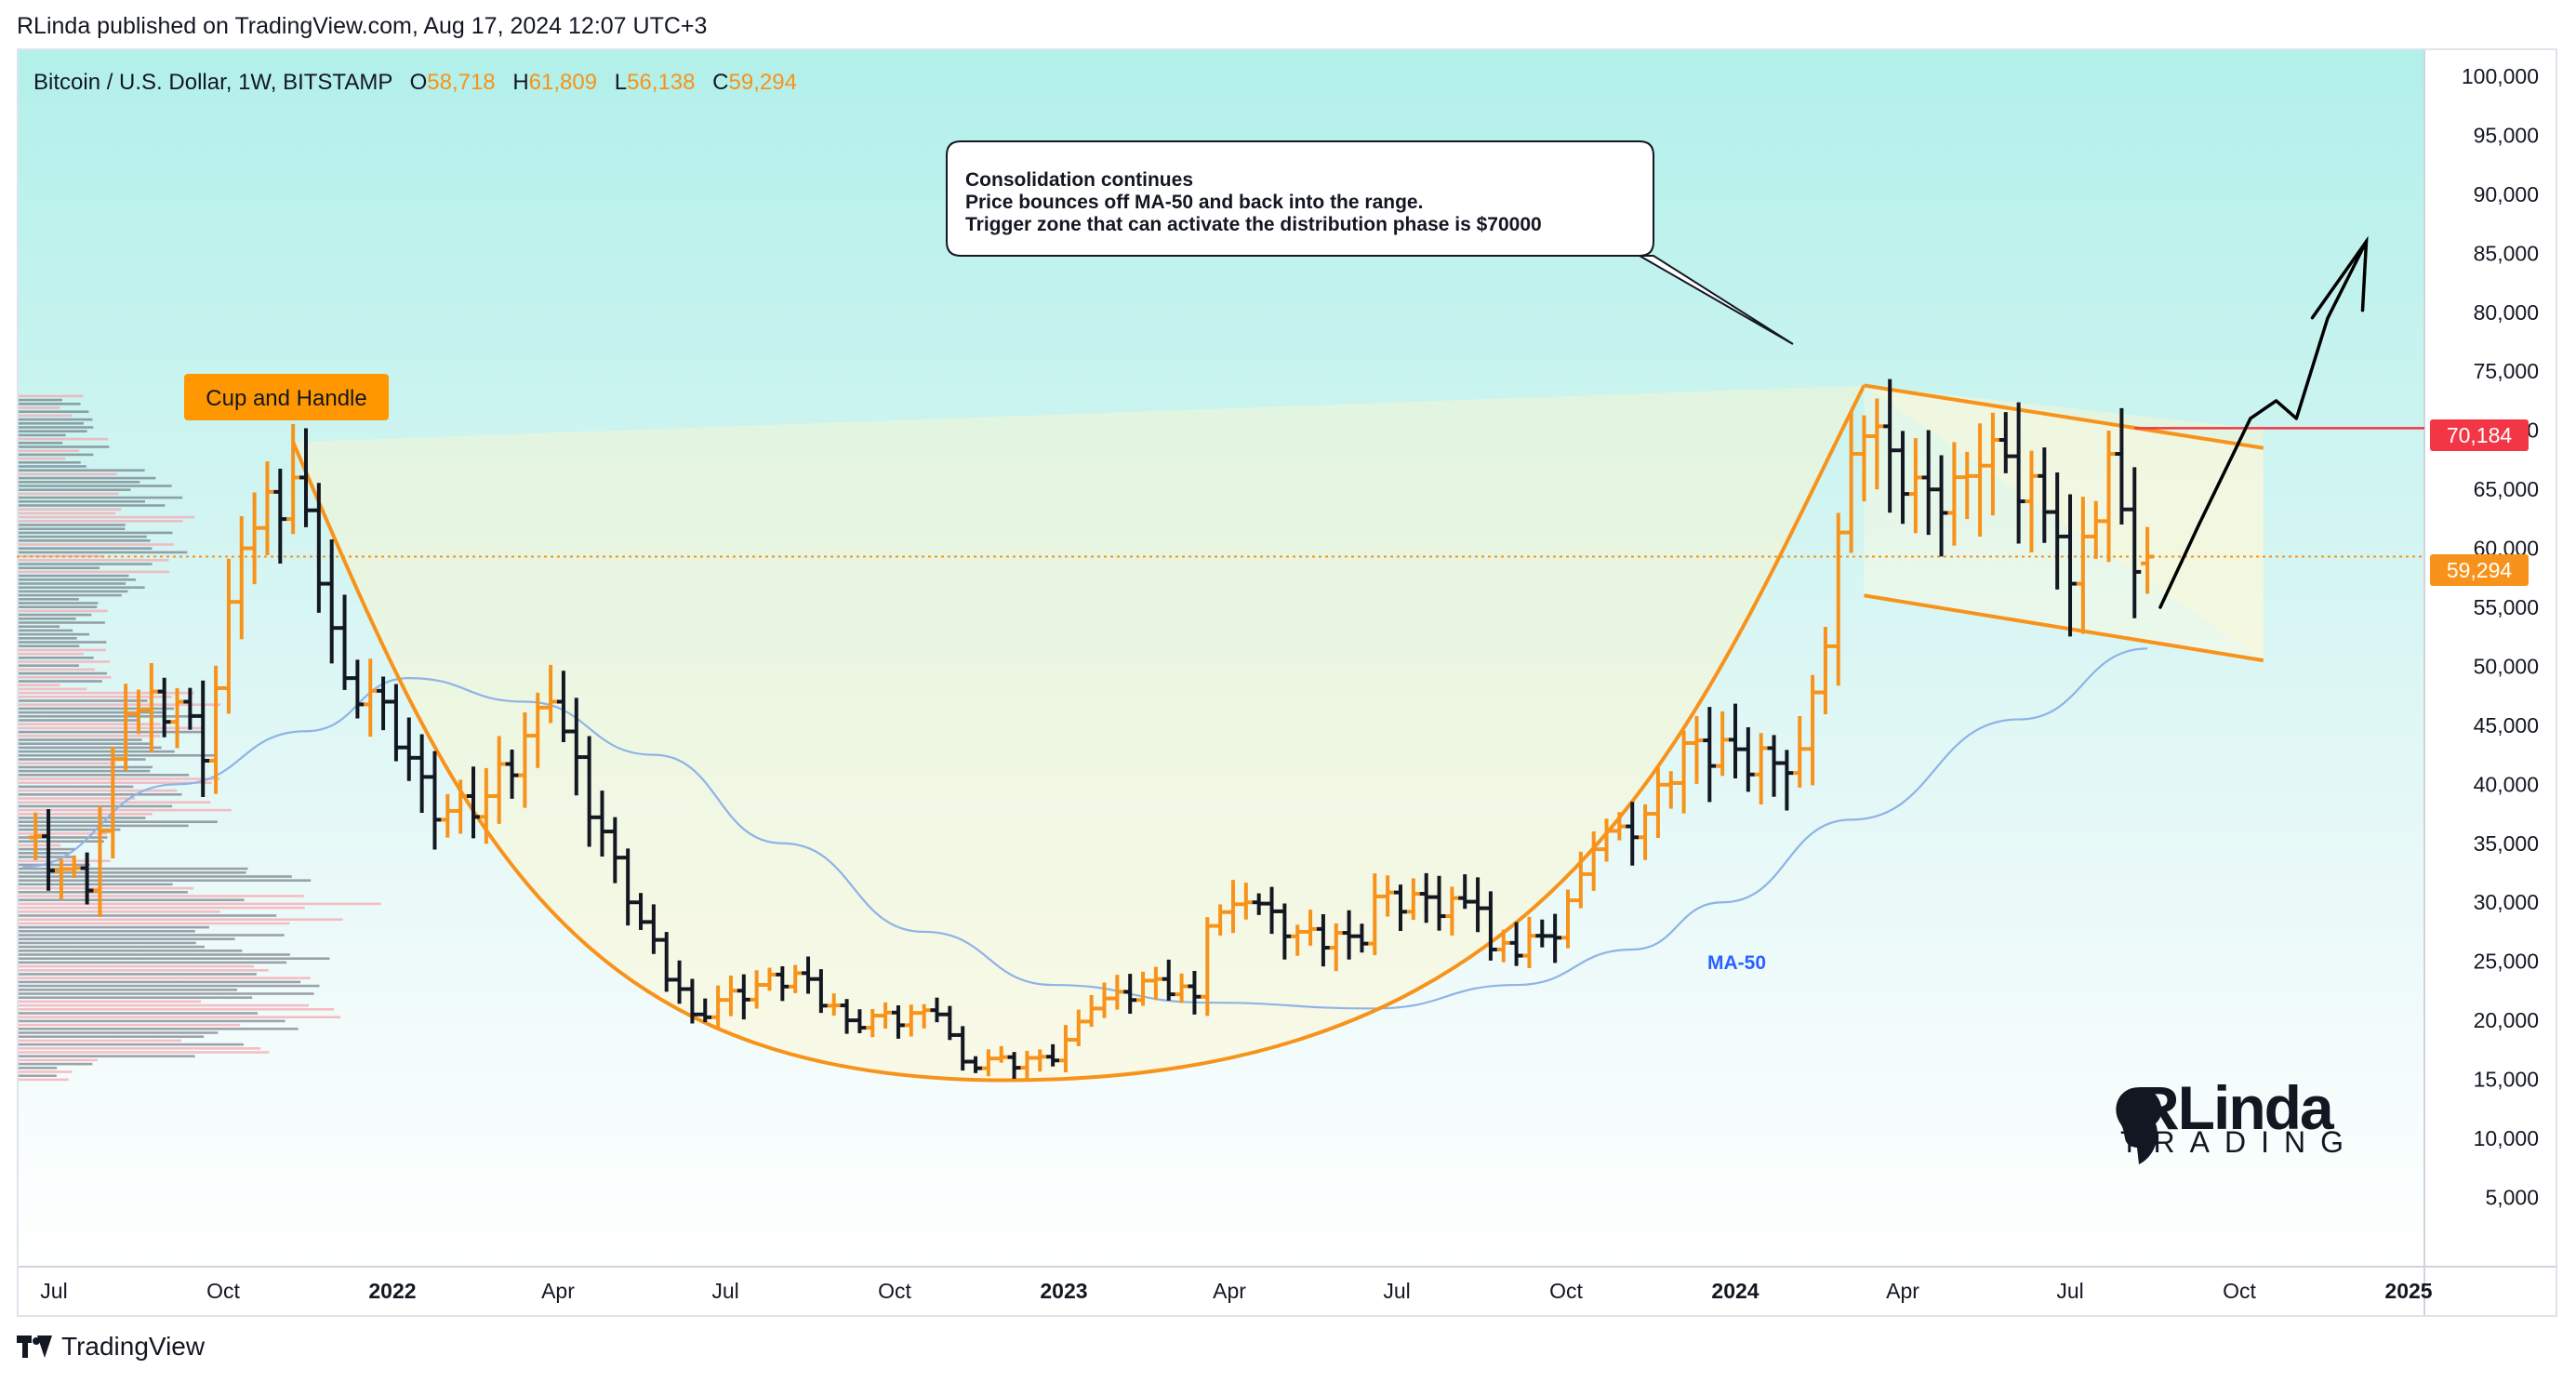 The image size is (2576, 1382). Describe the element at coordinates (2235, 1108) in the screenshot. I see `logo-main-text: RLinda` at that location.